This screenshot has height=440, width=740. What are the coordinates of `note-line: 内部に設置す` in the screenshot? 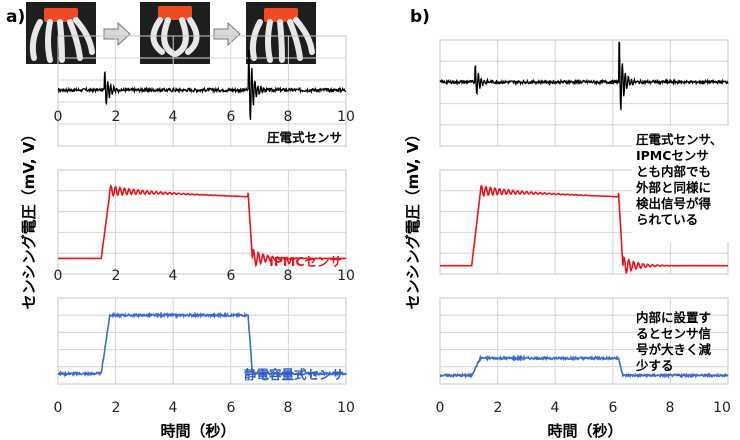 It's located at (673, 317).